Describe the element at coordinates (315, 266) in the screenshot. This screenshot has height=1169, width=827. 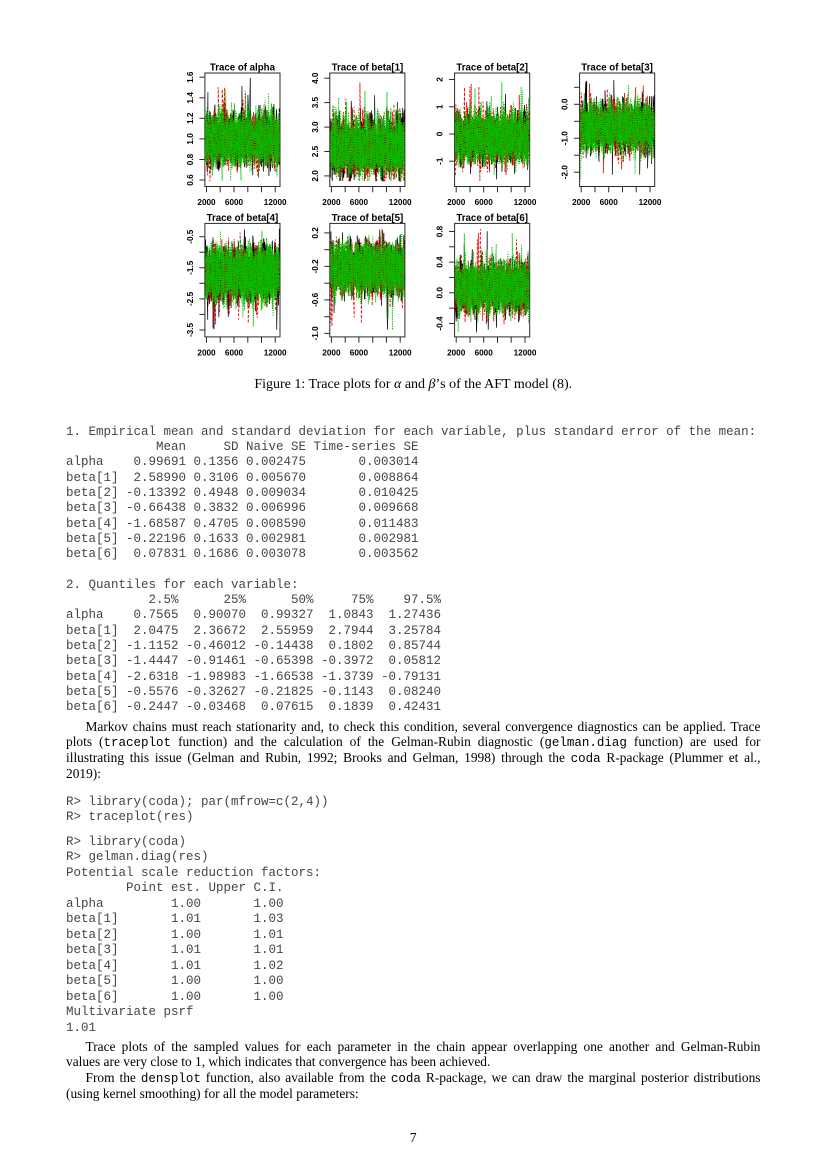
I see `svg-text: -0.2` at that location.